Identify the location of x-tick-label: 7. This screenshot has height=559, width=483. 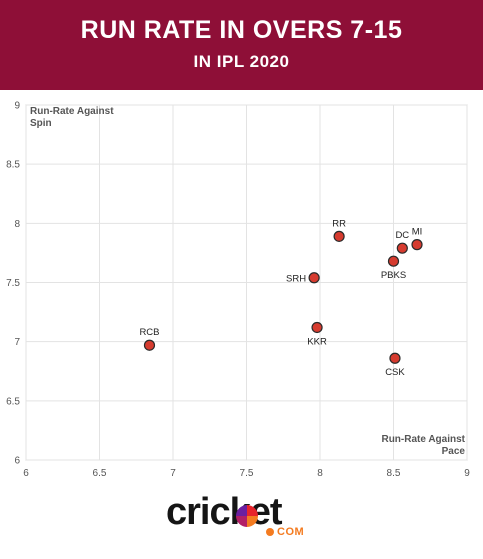
(173, 473).